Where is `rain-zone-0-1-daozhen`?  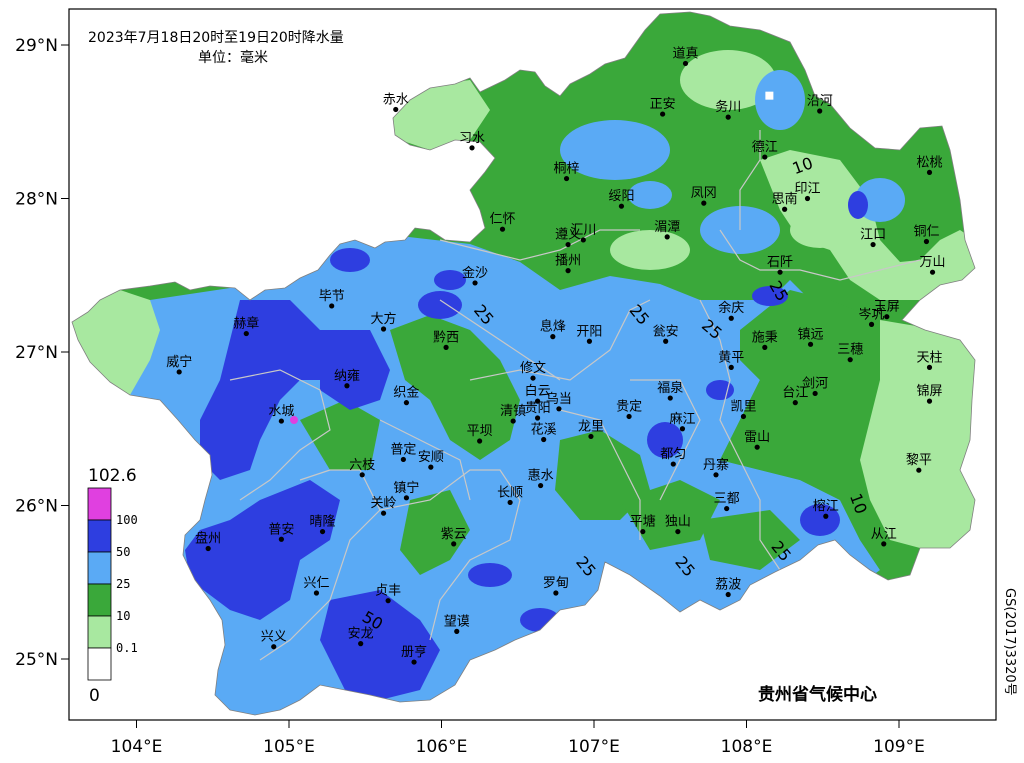
rain-zone-0-1-daozhen is located at coordinates (728, 80).